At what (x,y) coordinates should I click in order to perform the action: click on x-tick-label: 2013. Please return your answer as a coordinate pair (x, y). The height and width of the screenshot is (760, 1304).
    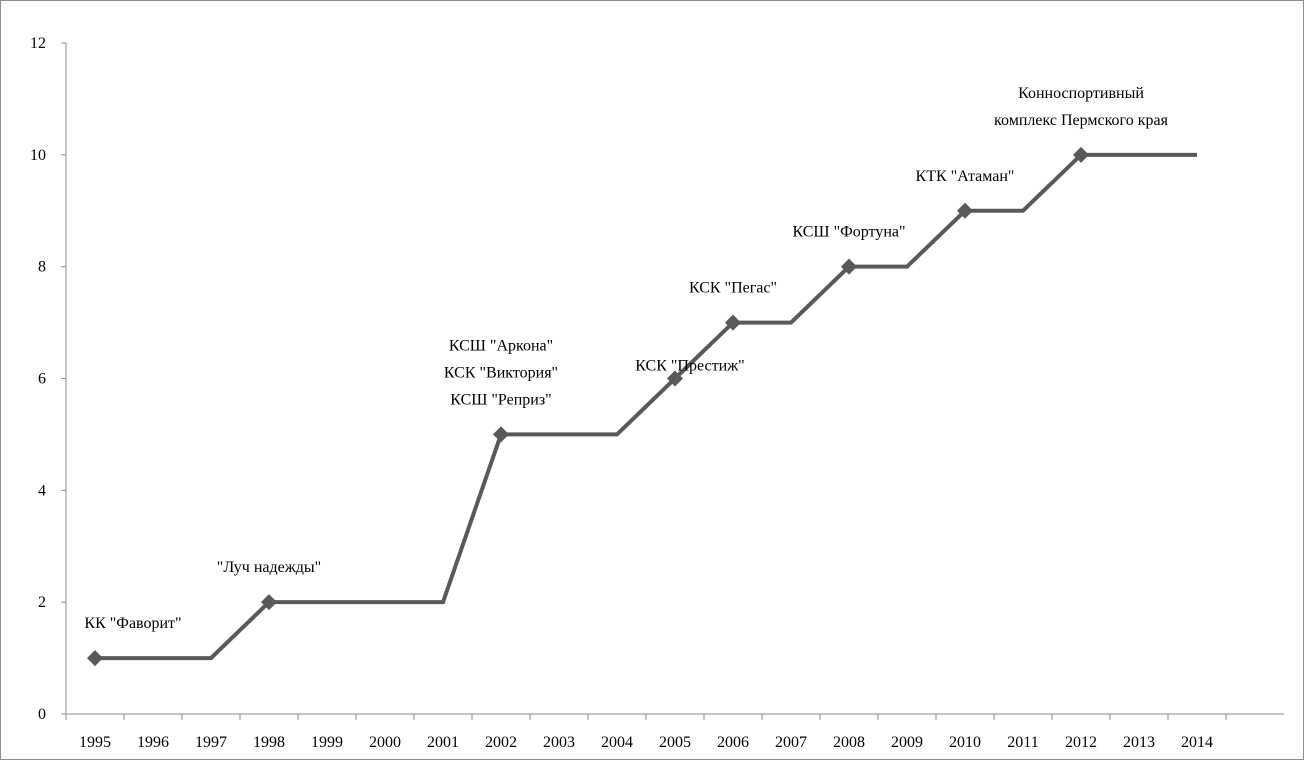
    Looking at the image, I should click on (1139, 742).